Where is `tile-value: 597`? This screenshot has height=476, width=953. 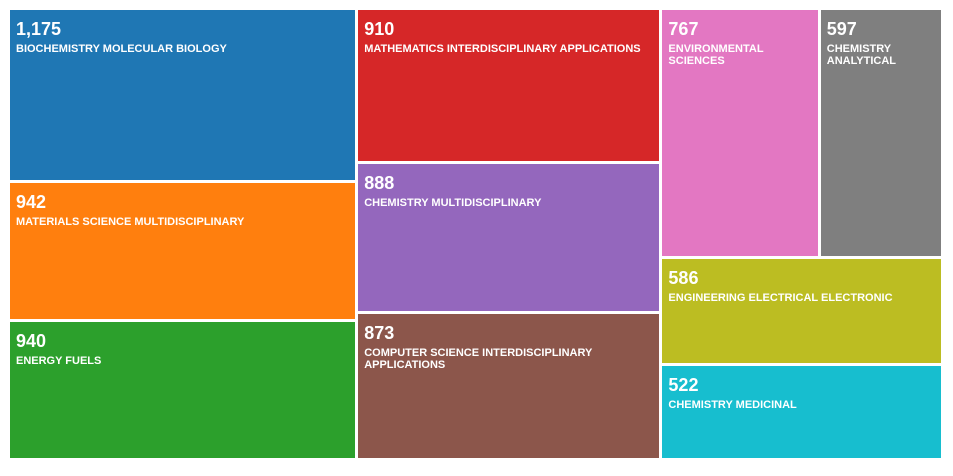 tile-value: 597 is located at coordinates (841, 29).